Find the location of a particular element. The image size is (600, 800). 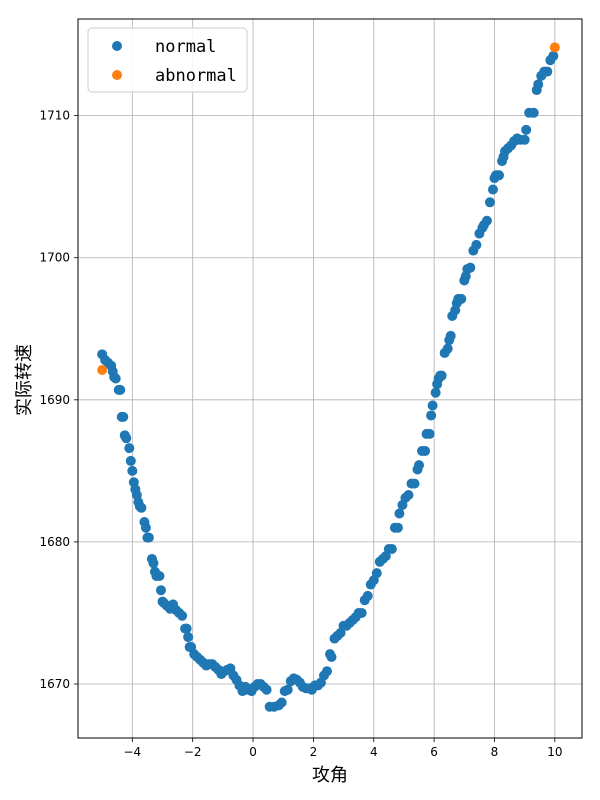

y-axis-label: 实际转速 is located at coordinates (24, 380).